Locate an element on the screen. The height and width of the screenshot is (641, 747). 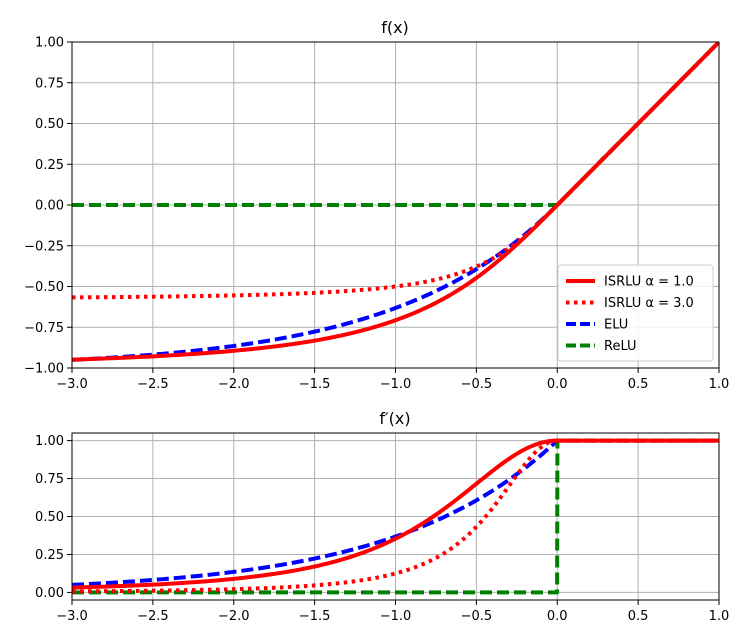
legend-label-relu: ReLU is located at coordinates (620, 346).